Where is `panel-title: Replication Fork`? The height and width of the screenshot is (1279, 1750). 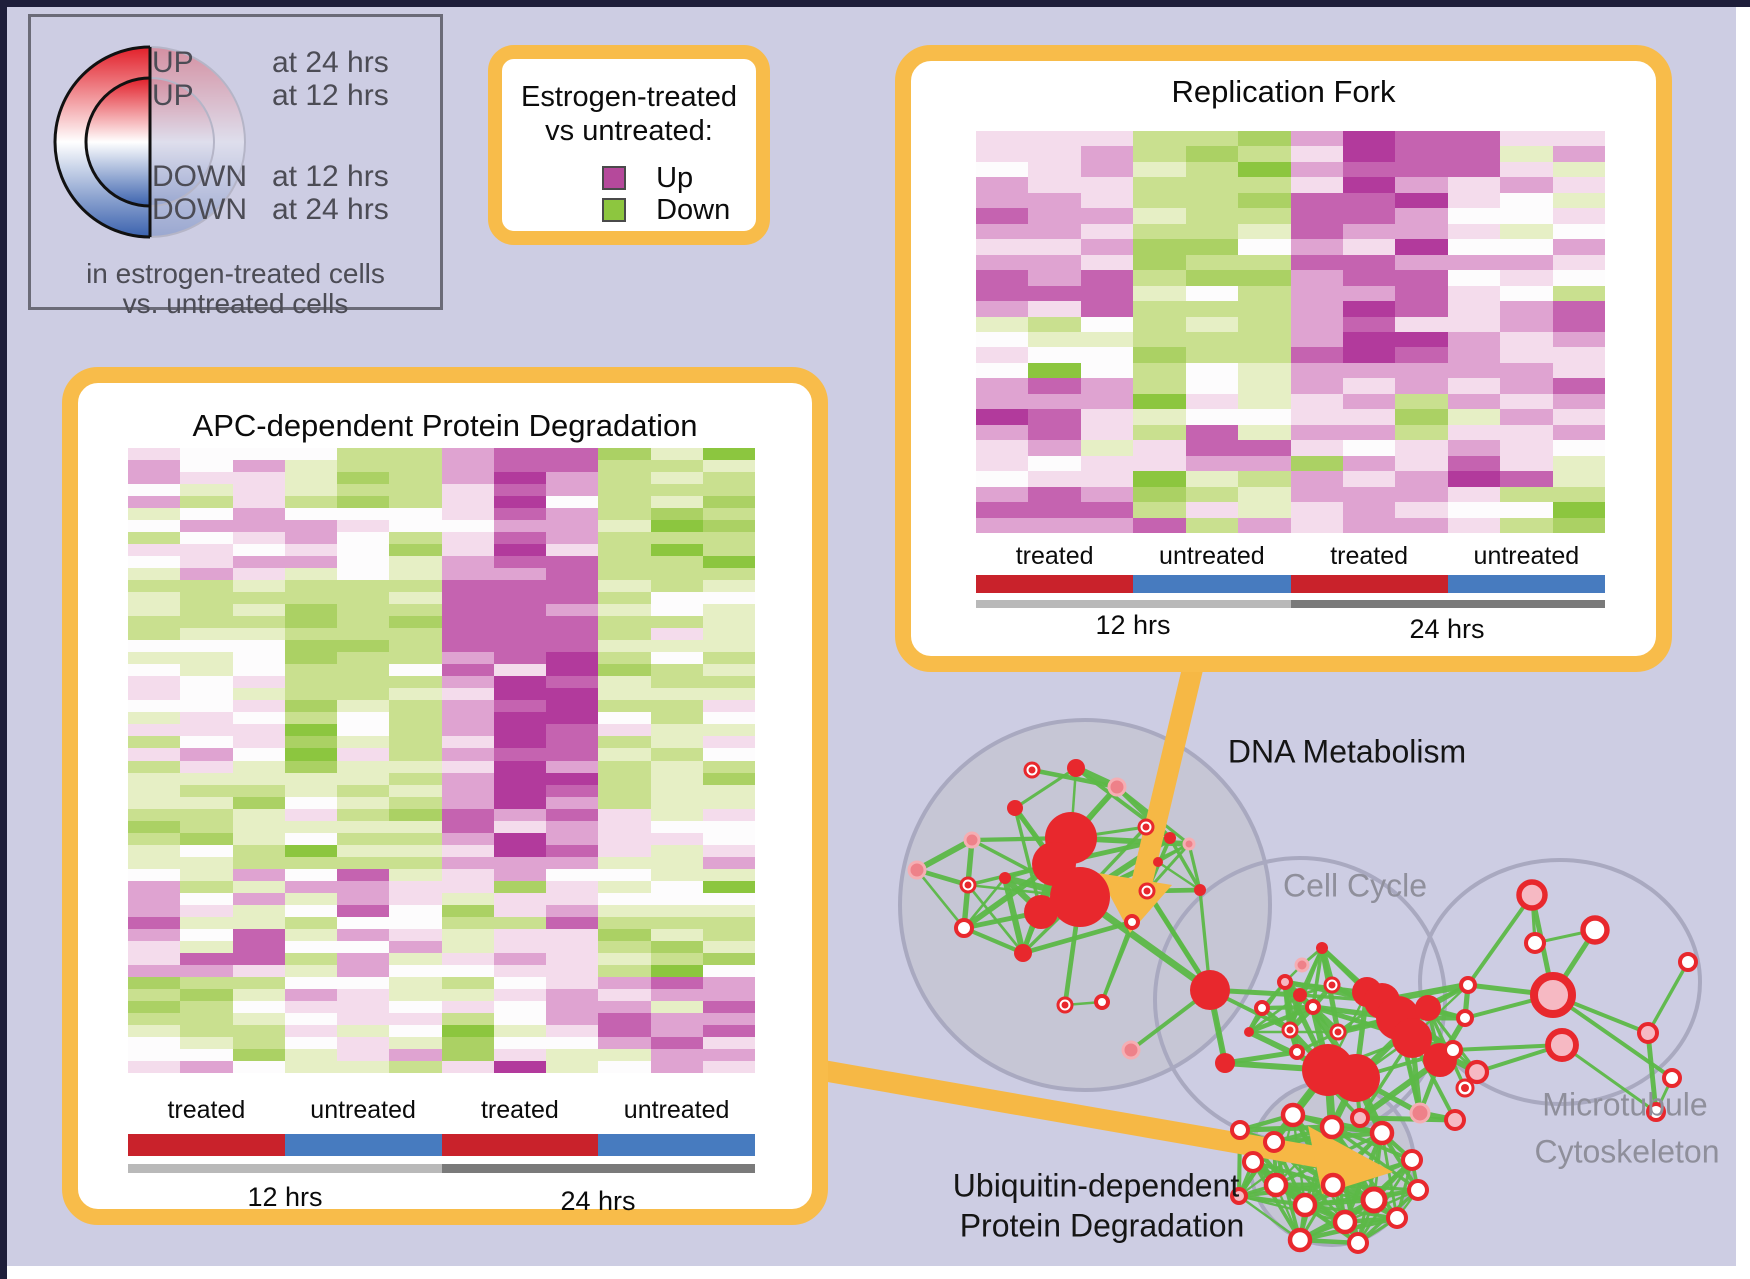 panel-title: Replication Fork is located at coordinates (1283, 91).